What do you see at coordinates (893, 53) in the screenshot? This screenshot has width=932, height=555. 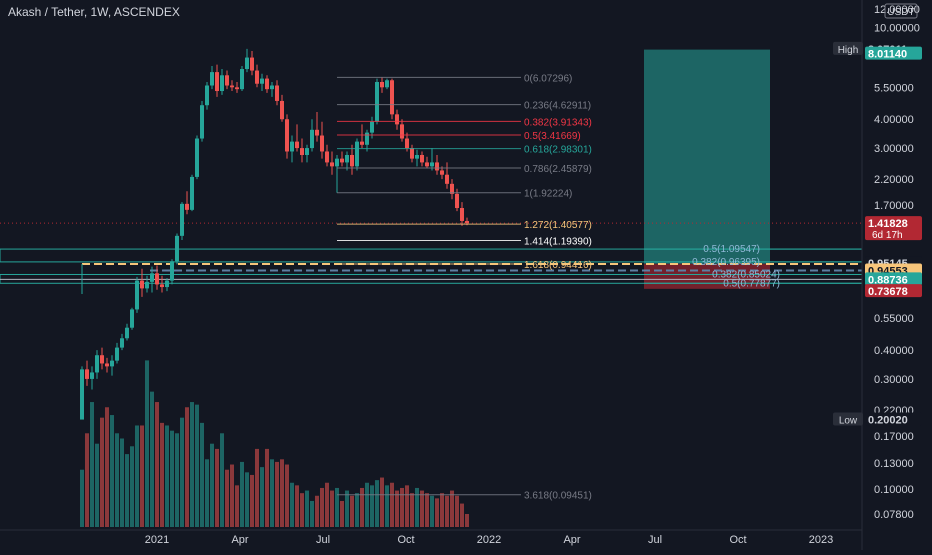 I see `price-badge: 8.01140` at bounding box center [893, 53].